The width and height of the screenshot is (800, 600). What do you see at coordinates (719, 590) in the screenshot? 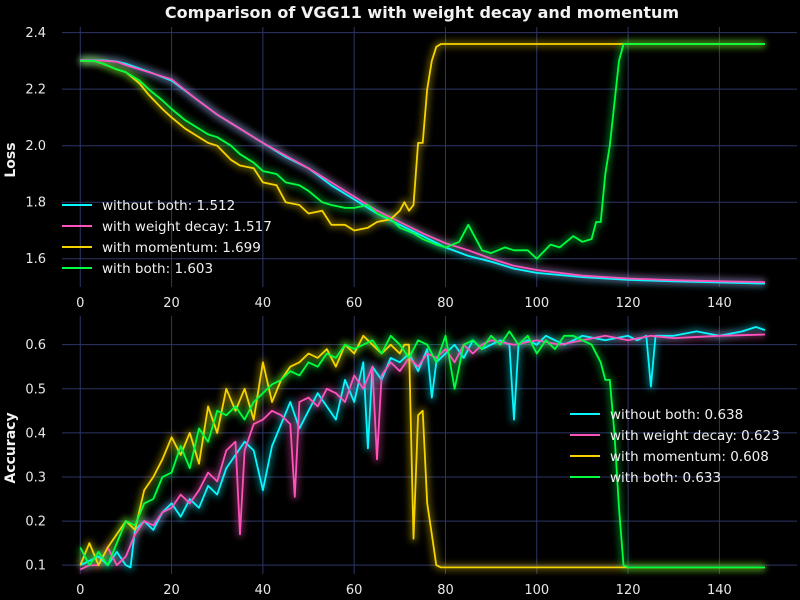
I see `accuracy-x-tick-label: 140` at bounding box center [719, 590].